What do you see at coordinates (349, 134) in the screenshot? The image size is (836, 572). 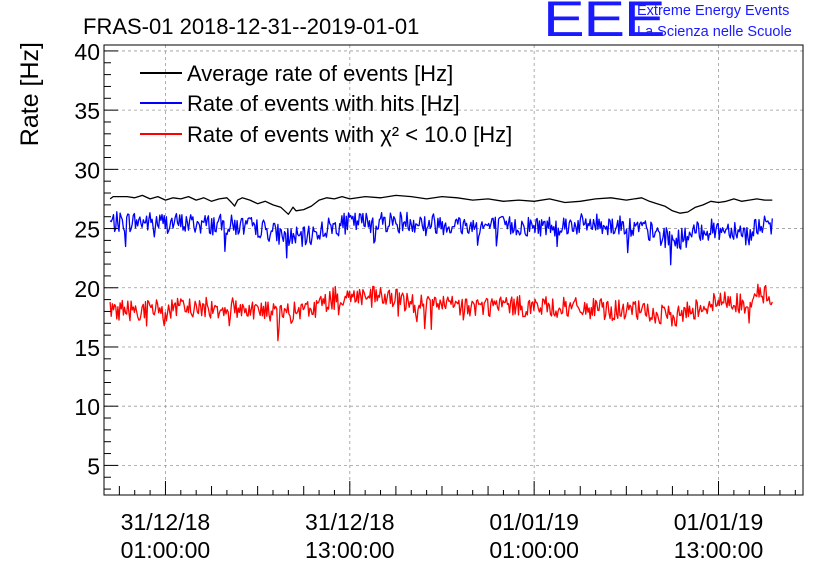 I see `legend-label-2: Rate of events with χ² < 10.0 [Hz]` at bounding box center [349, 134].